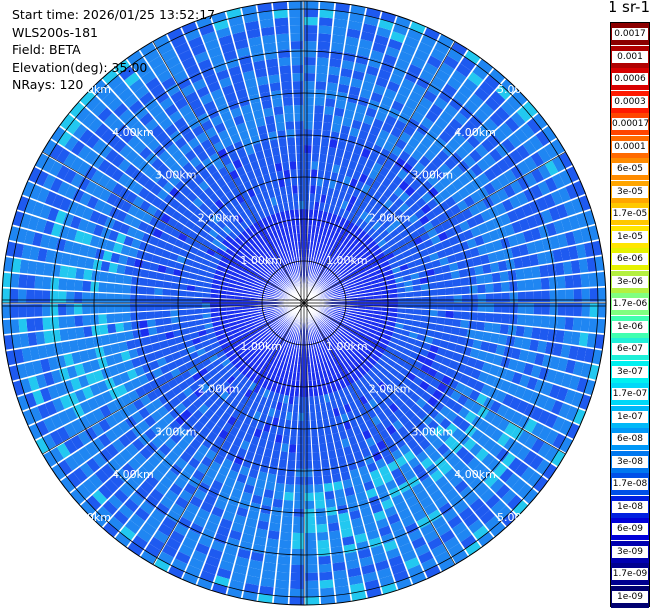  What do you see at coordinates (347, 346) in the screenshot?
I see `range-ring-label: 1.00km` at bounding box center [347, 346].